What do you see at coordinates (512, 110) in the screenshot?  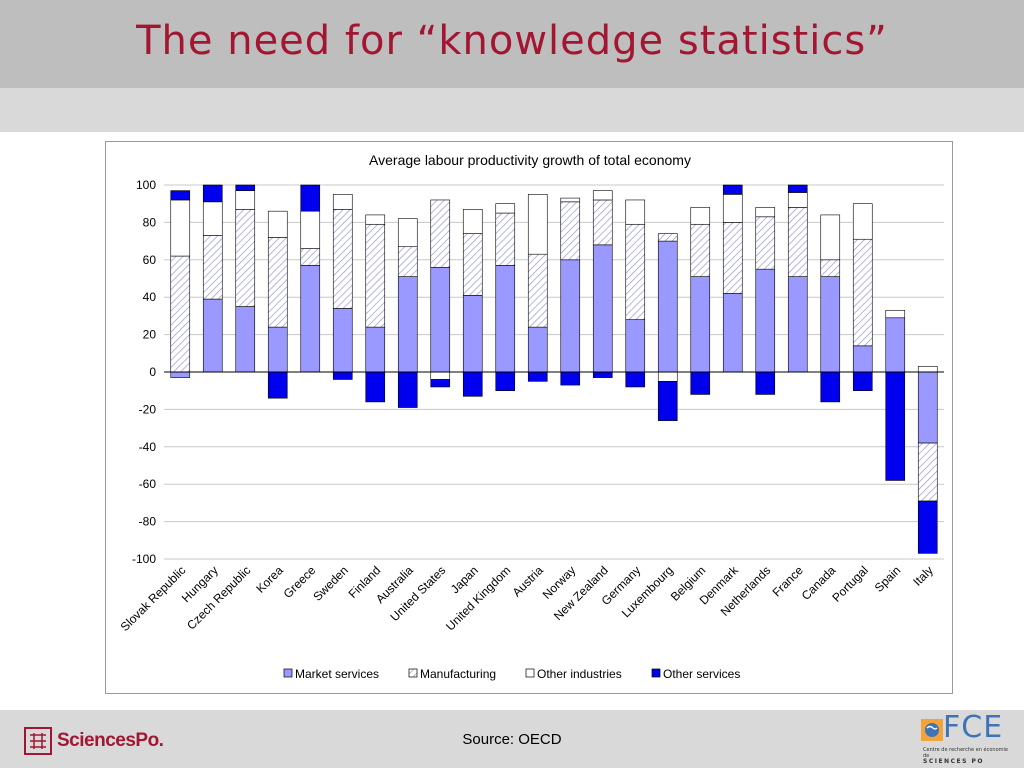 I see `subtitle-band` at bounding box center [512, 110].